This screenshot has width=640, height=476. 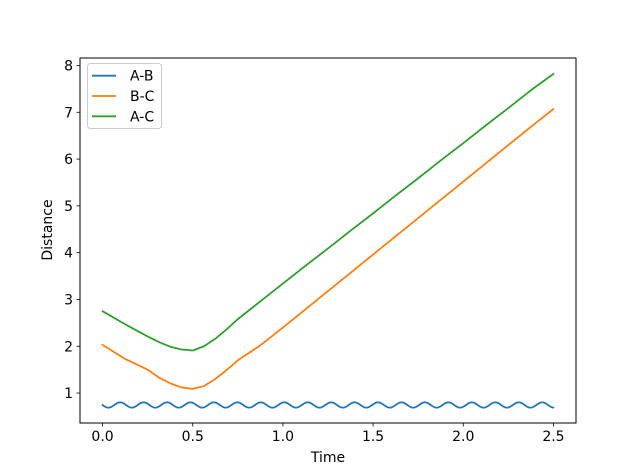 What do you see at coordinates (68, 66) in the screenshot?
I see `y-tick-label: 8` at bounding box center [68, 66].